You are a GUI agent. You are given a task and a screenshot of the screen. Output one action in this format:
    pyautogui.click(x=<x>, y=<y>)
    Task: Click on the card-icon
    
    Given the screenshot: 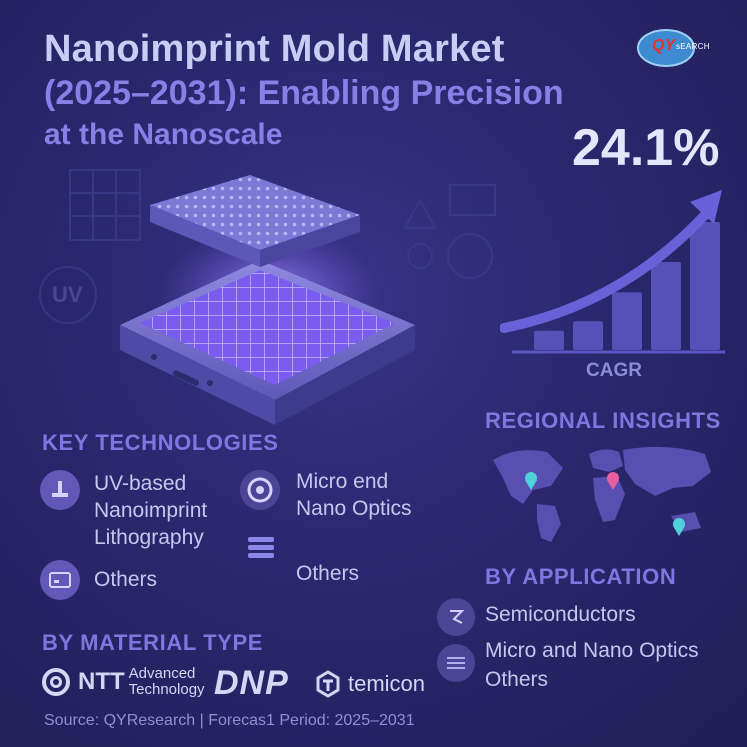 What is the action you would take?
    pyautogui.click(x=60, y=580)
    